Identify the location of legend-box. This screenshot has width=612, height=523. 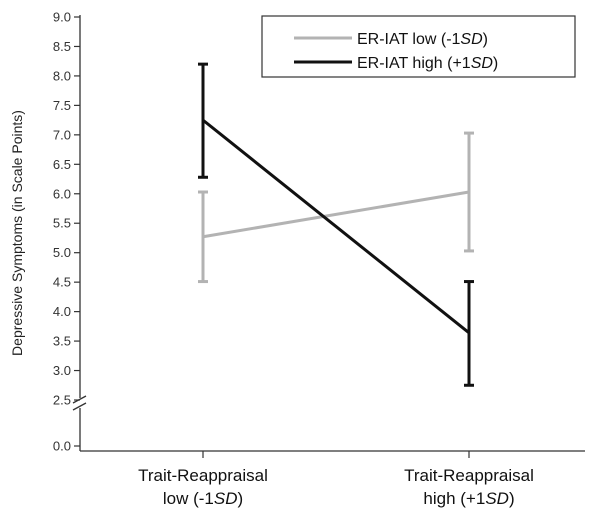
(418, 46).